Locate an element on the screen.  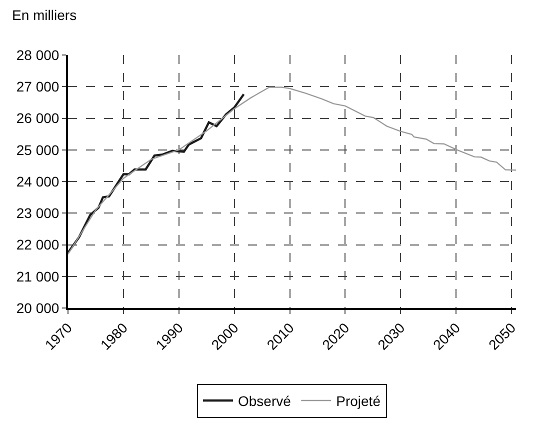
y-tick-label: 26 000 is located at coordinates (38, 118).